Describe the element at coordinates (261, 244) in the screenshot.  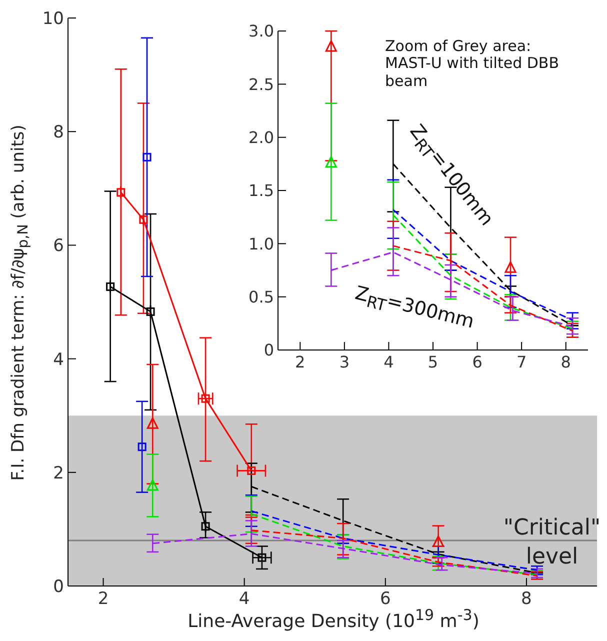
I see `y-tick-label: 1.0` at that location.